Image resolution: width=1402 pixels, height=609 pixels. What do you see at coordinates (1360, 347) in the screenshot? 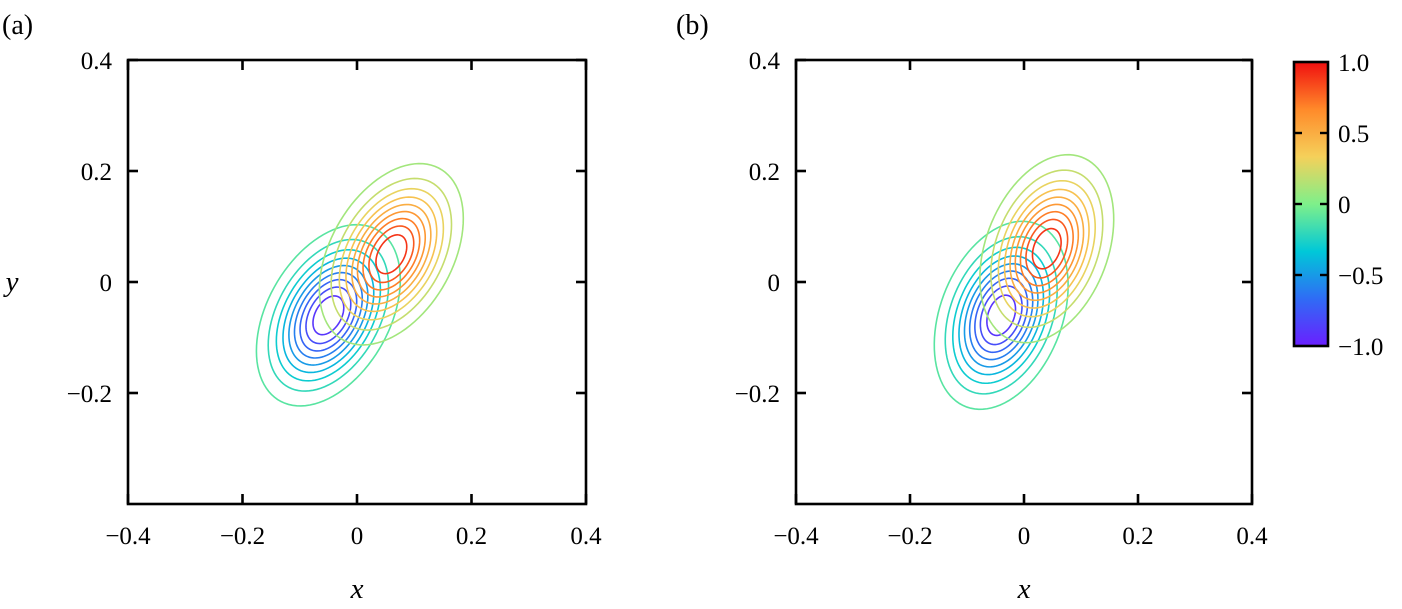
I see `colorbar-tick-label: −1.0` at bounding box center [1360, 347].